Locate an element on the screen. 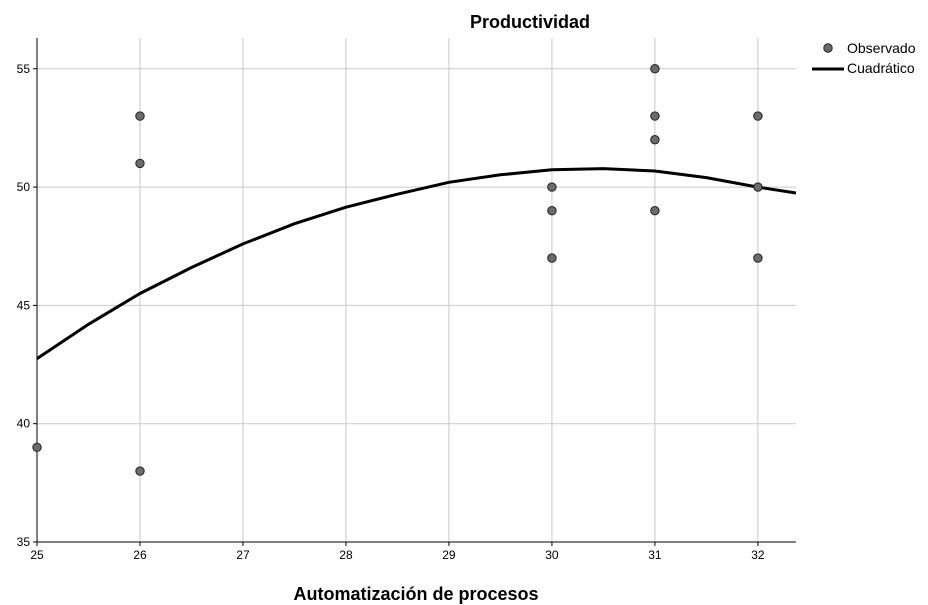  x-tick-label: 27 is located at coordinates (243, 555).